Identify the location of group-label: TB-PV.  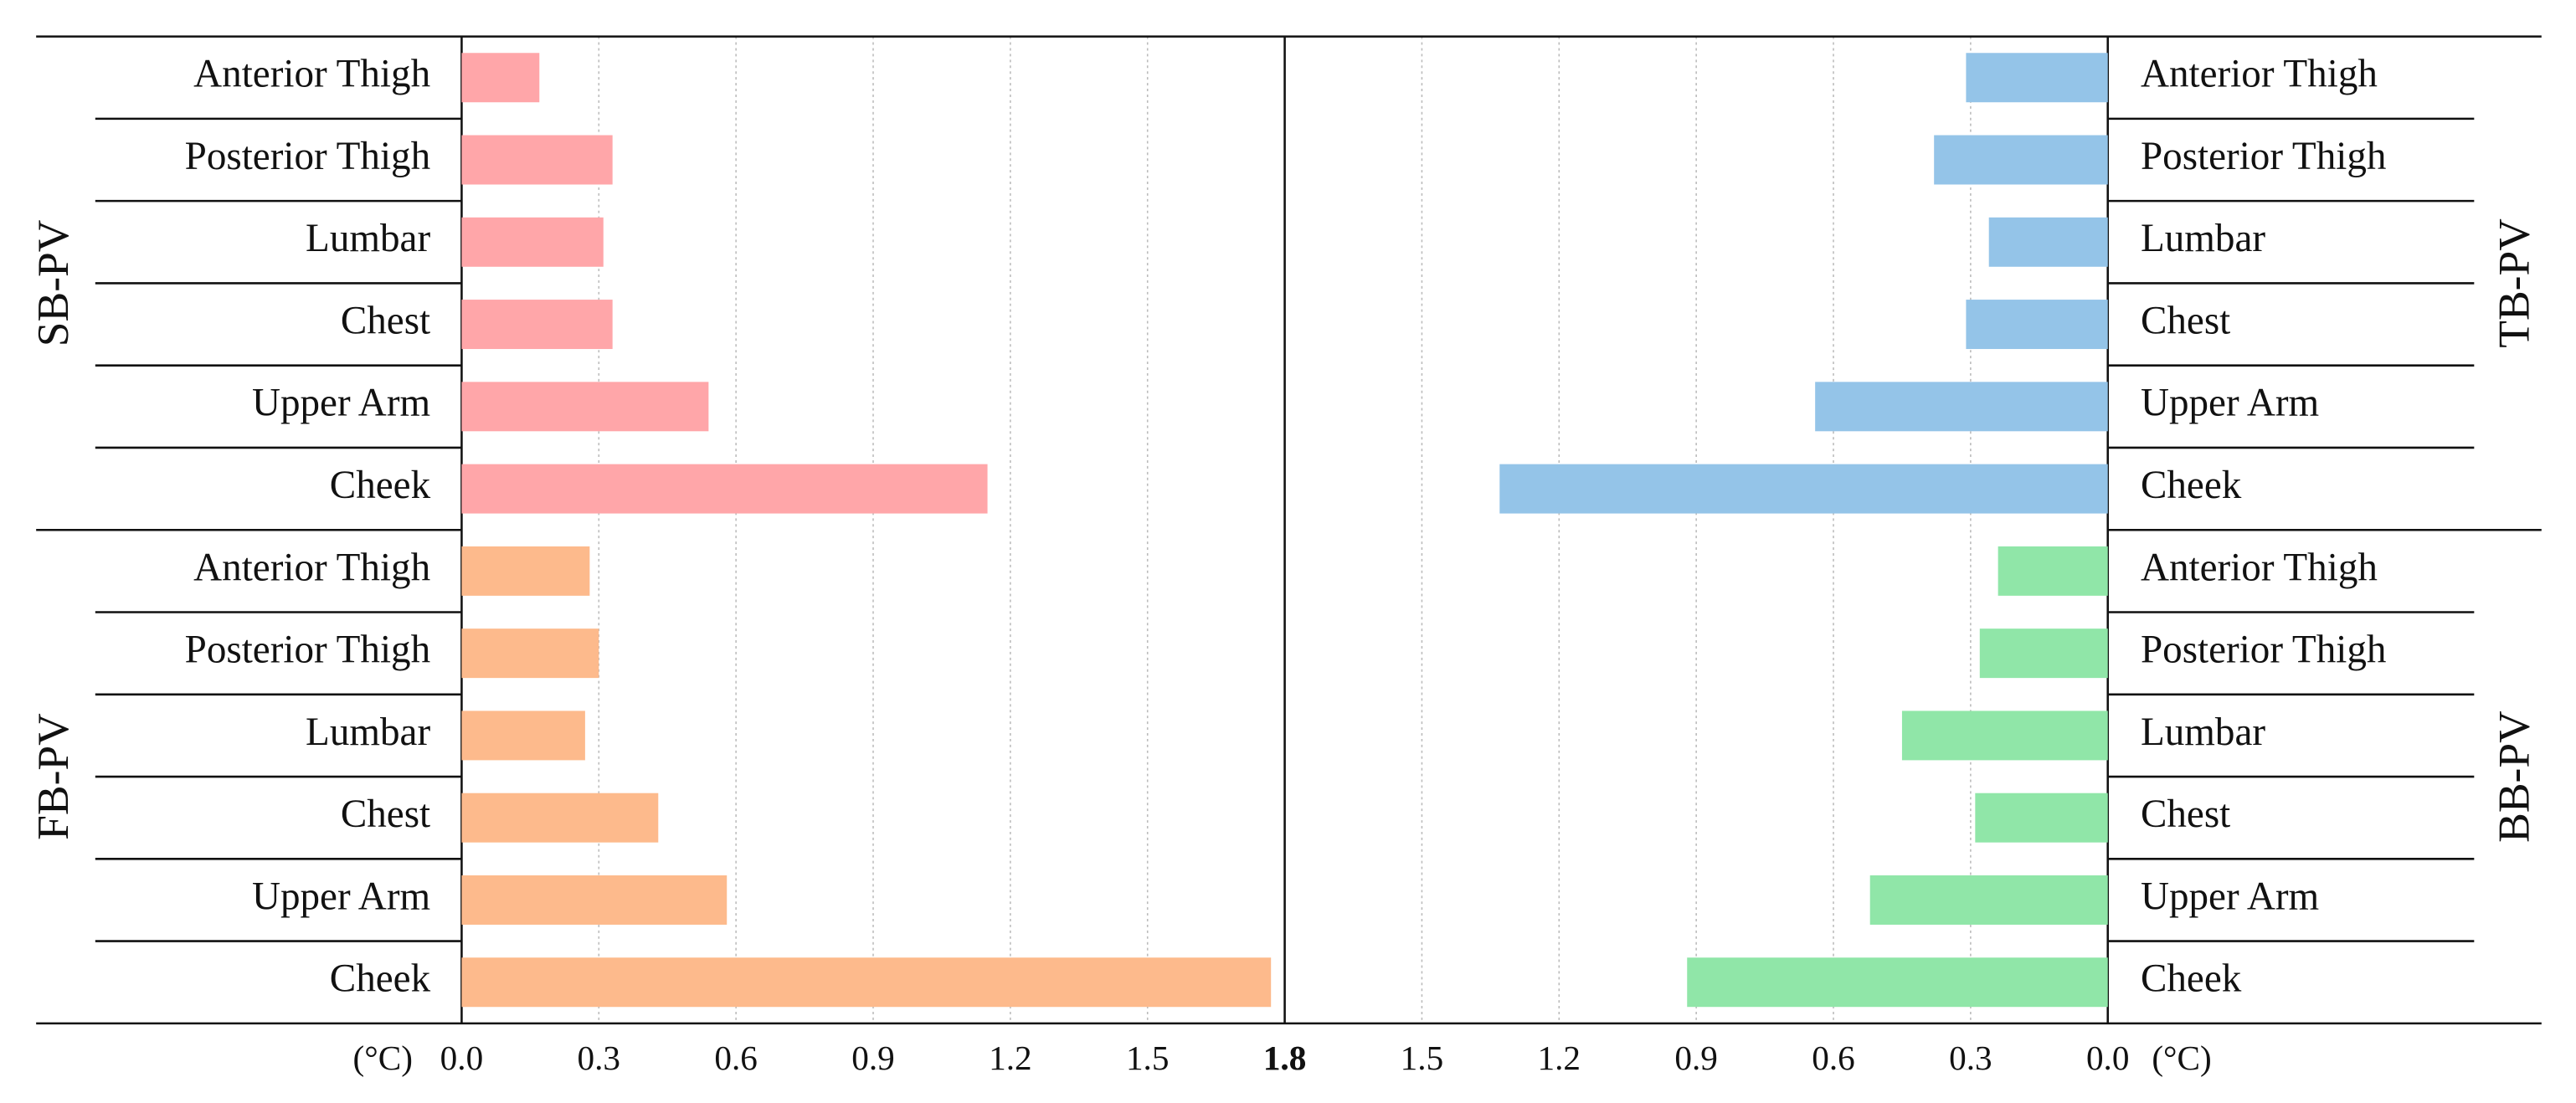
(2515, 283).